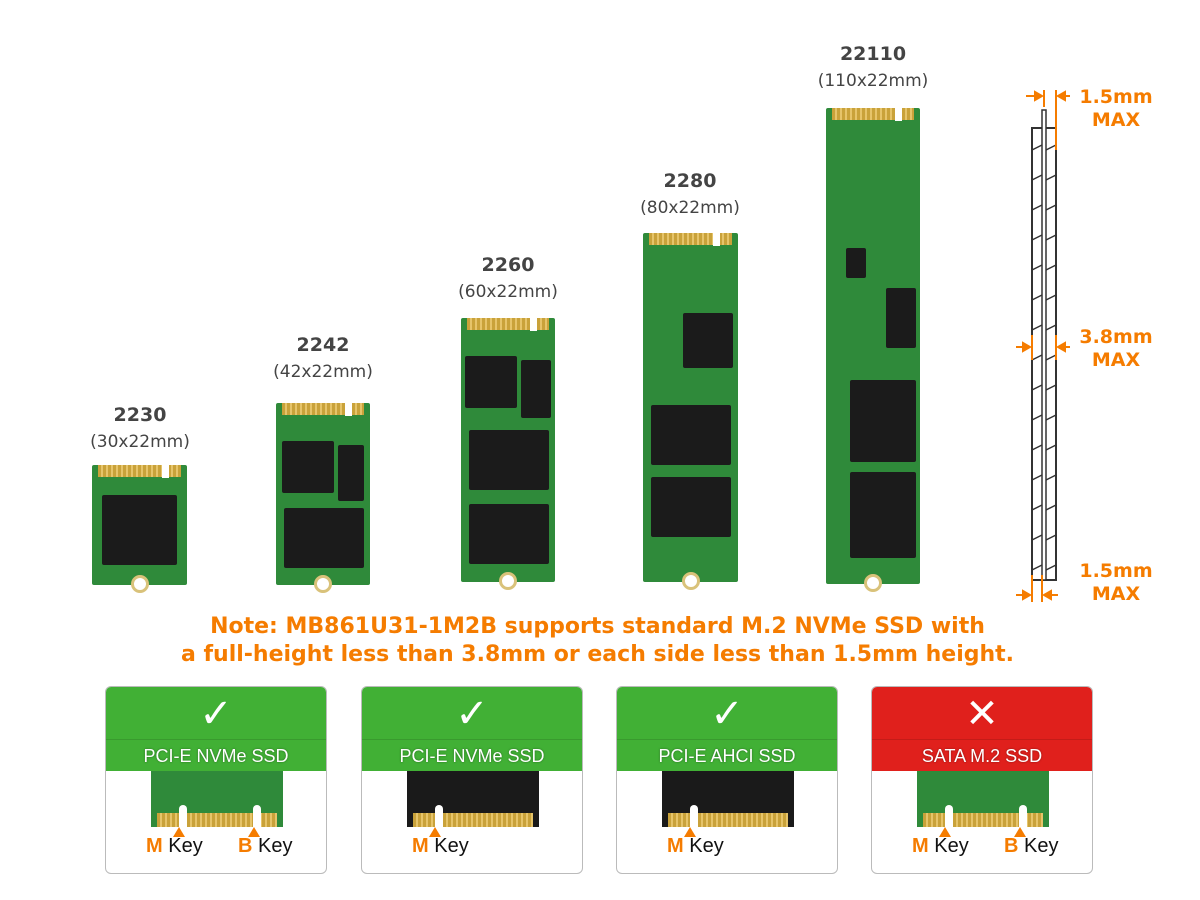 The width and height of the screenshot is (1200, 900). I want to click on compat-card-pcie-ahci: ✓ PCI-E AHCI SSD M Key, so click(727, 780).